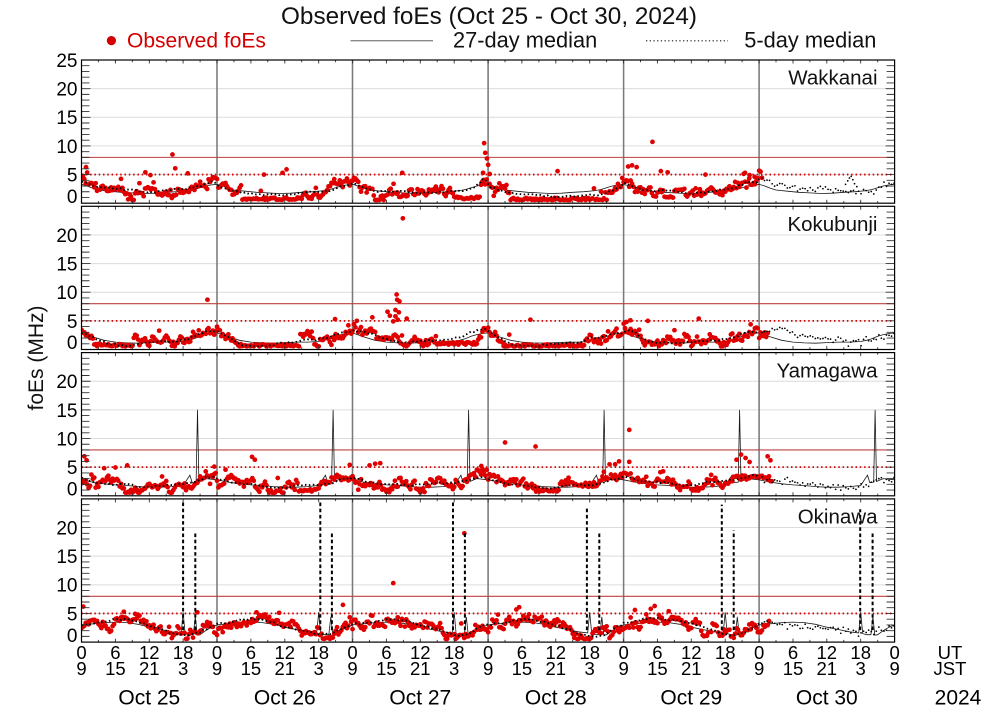 This screenshot has height=719, width=1000. Describe the element at coordinates (958, 698) in the screenshot. I see `svg-text: 2024` at that location.